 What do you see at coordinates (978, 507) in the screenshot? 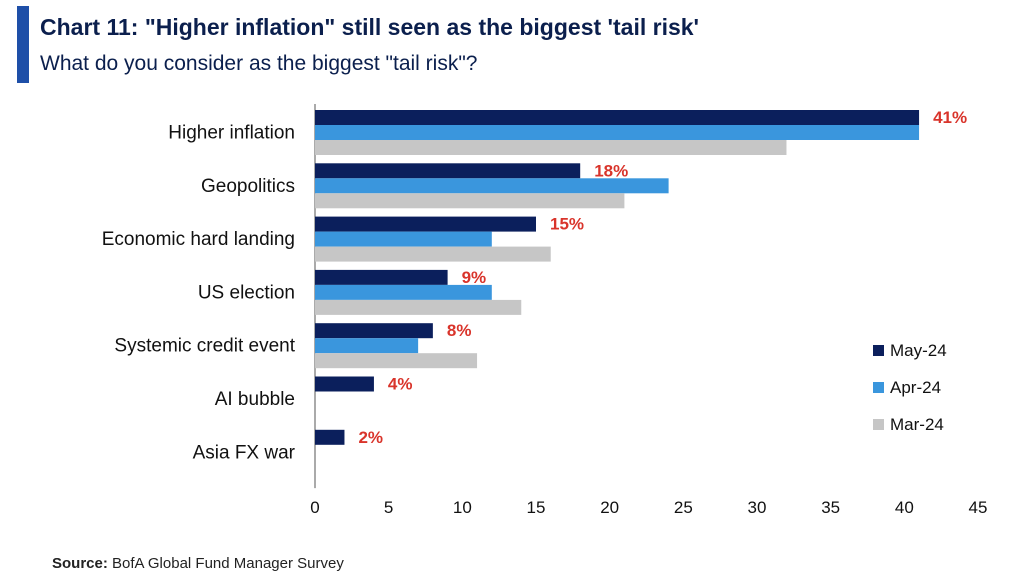
I see `x-tick-label-45: 45` at bounding box center [978, 507].